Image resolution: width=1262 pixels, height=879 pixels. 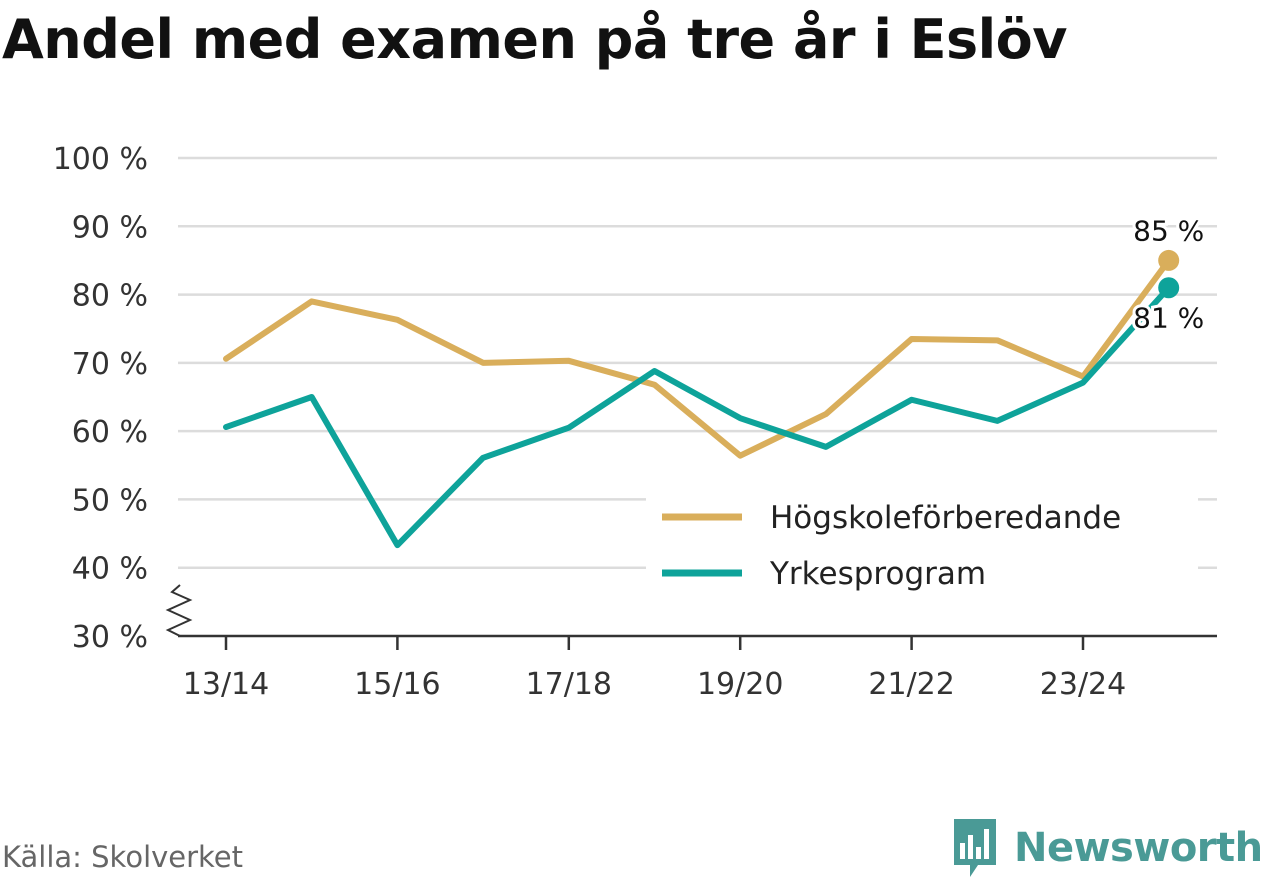 I want to click on legend-label: Högskoleförberedande, so click(x=945, y=518).